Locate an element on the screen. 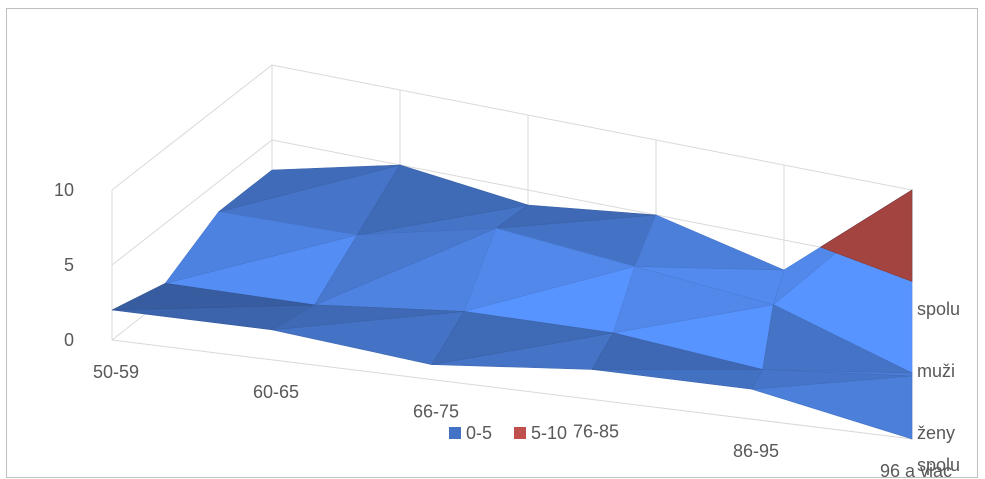 Image resolution: width=985 pixels, height=479 pixels. x-tick-label: 60-65 is located at coordinates (276, 392).